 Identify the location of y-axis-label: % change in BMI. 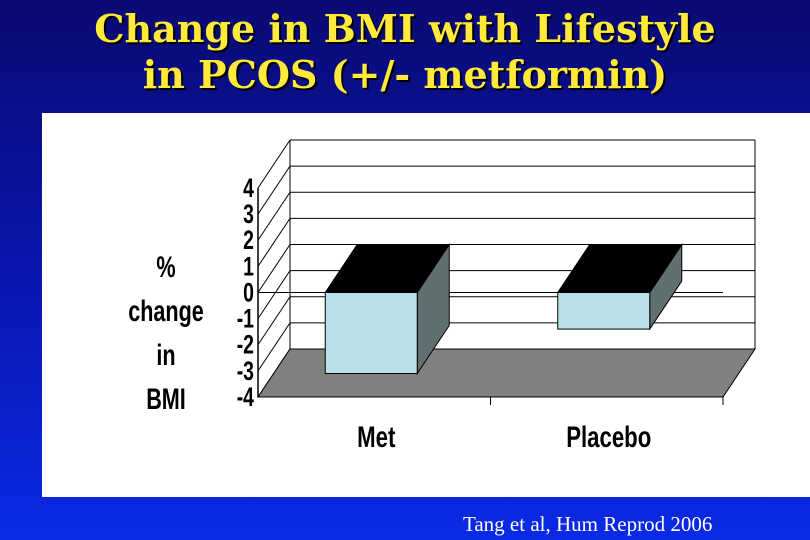
(166, 334).